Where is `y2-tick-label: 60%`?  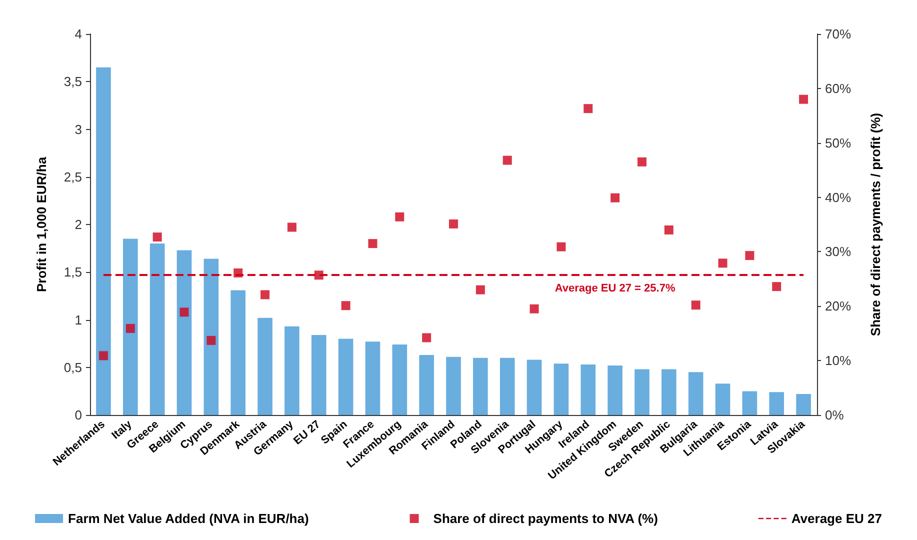
y2-tick-label: 60% is located at coordinates (838, 88).